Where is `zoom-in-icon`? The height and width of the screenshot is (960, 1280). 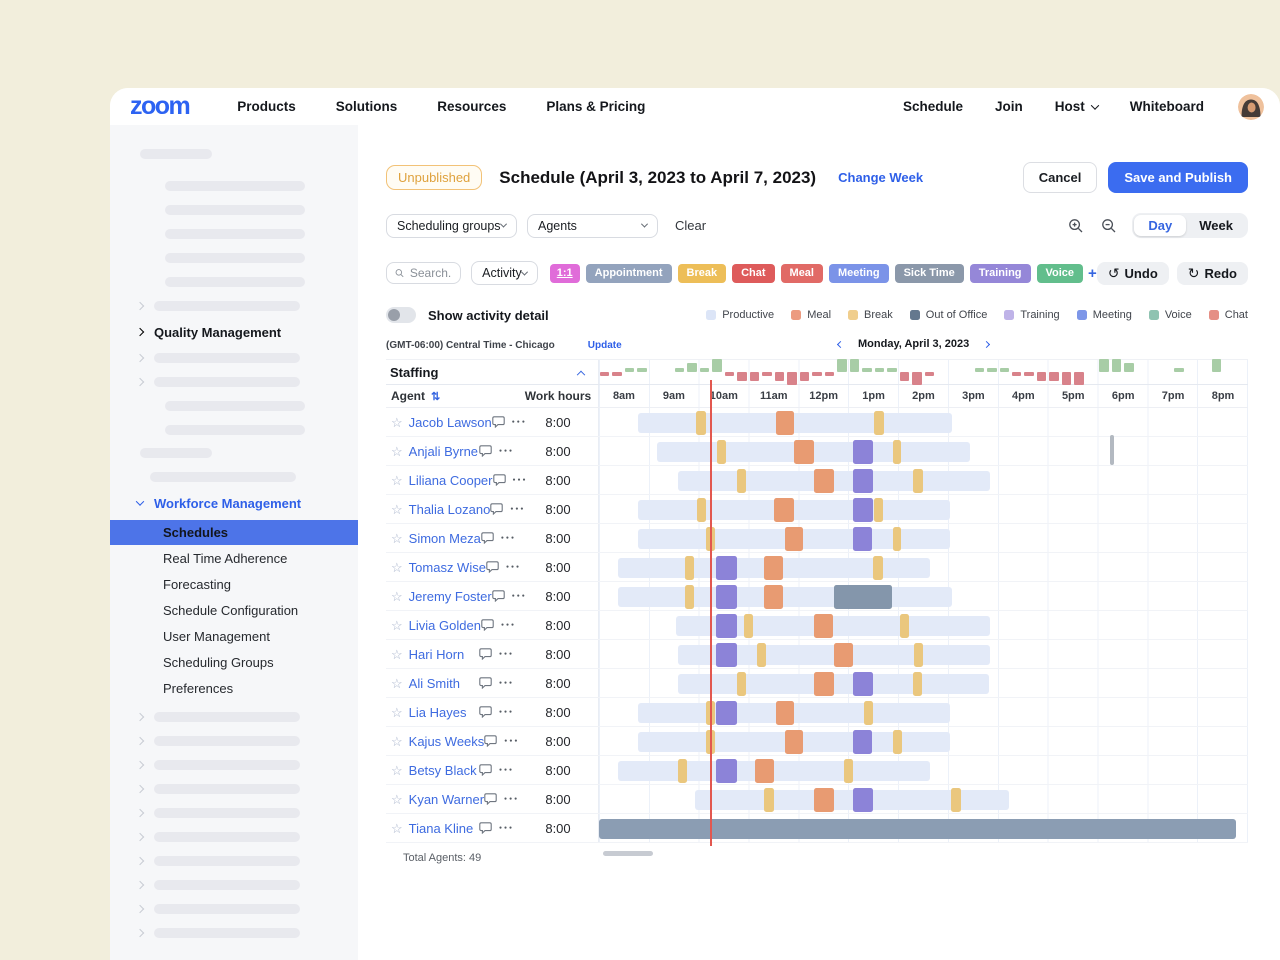 zoom-in-icon is located at coordinates (1076, 226).